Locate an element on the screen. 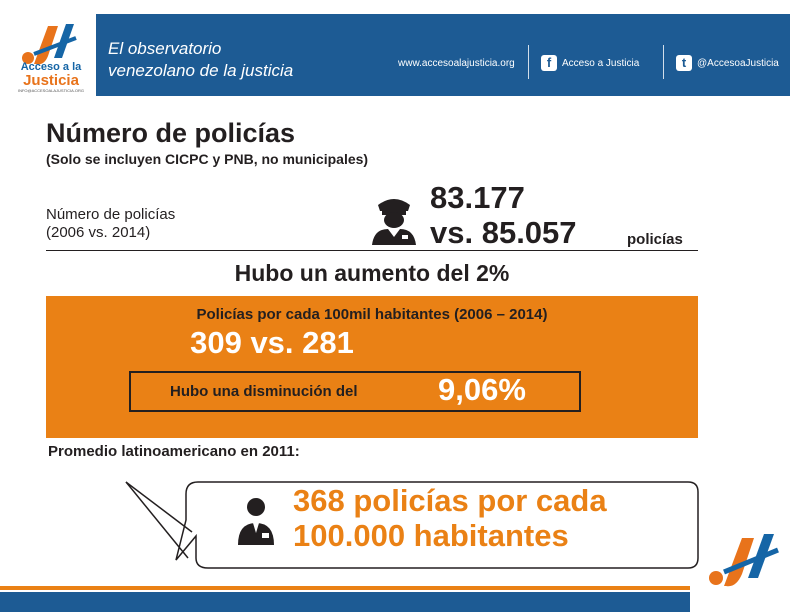  count-label-line2: (2006 vs. 2014) is located at coordinates (98, 232).